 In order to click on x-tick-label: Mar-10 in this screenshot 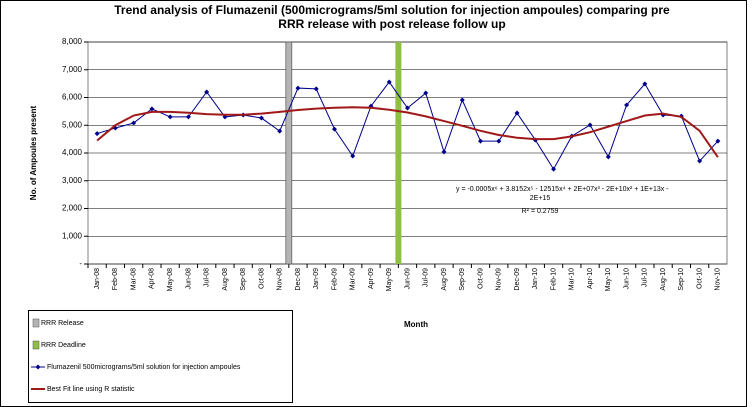, I will do `click(572, 279)`.